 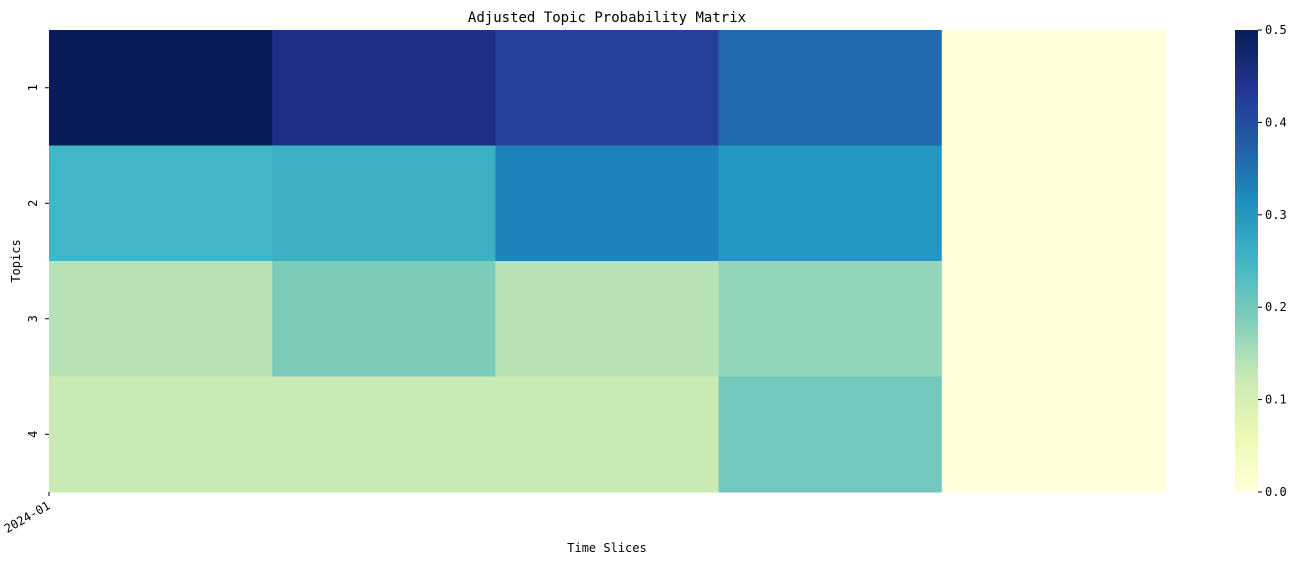 I want to click on colorbar-tick-label: 0.2, so click(x=1276, y=307).